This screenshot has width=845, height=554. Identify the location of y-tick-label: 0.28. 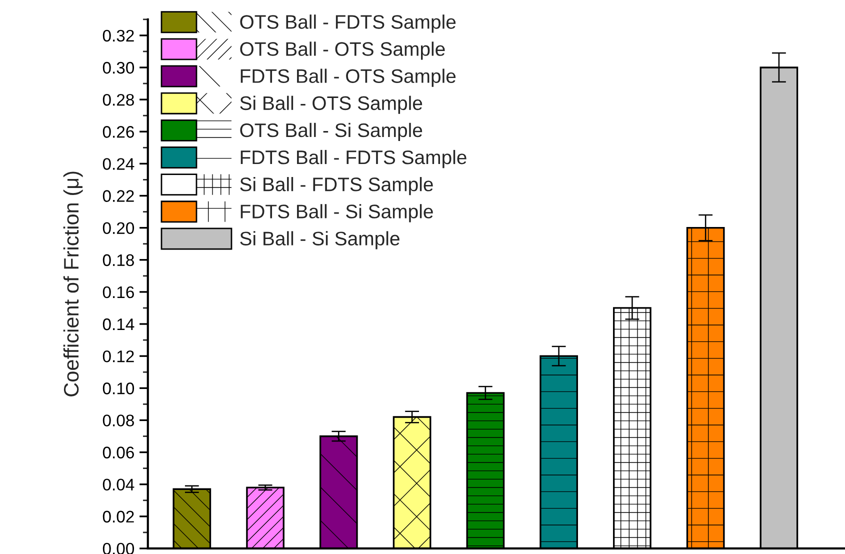
(118, 100).